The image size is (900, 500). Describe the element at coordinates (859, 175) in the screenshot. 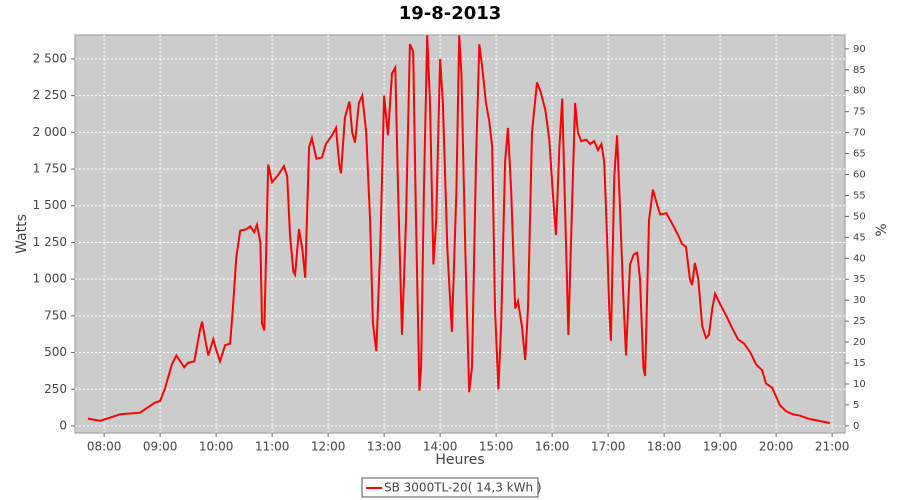

I see `y2-tick-label: 60` at that location.